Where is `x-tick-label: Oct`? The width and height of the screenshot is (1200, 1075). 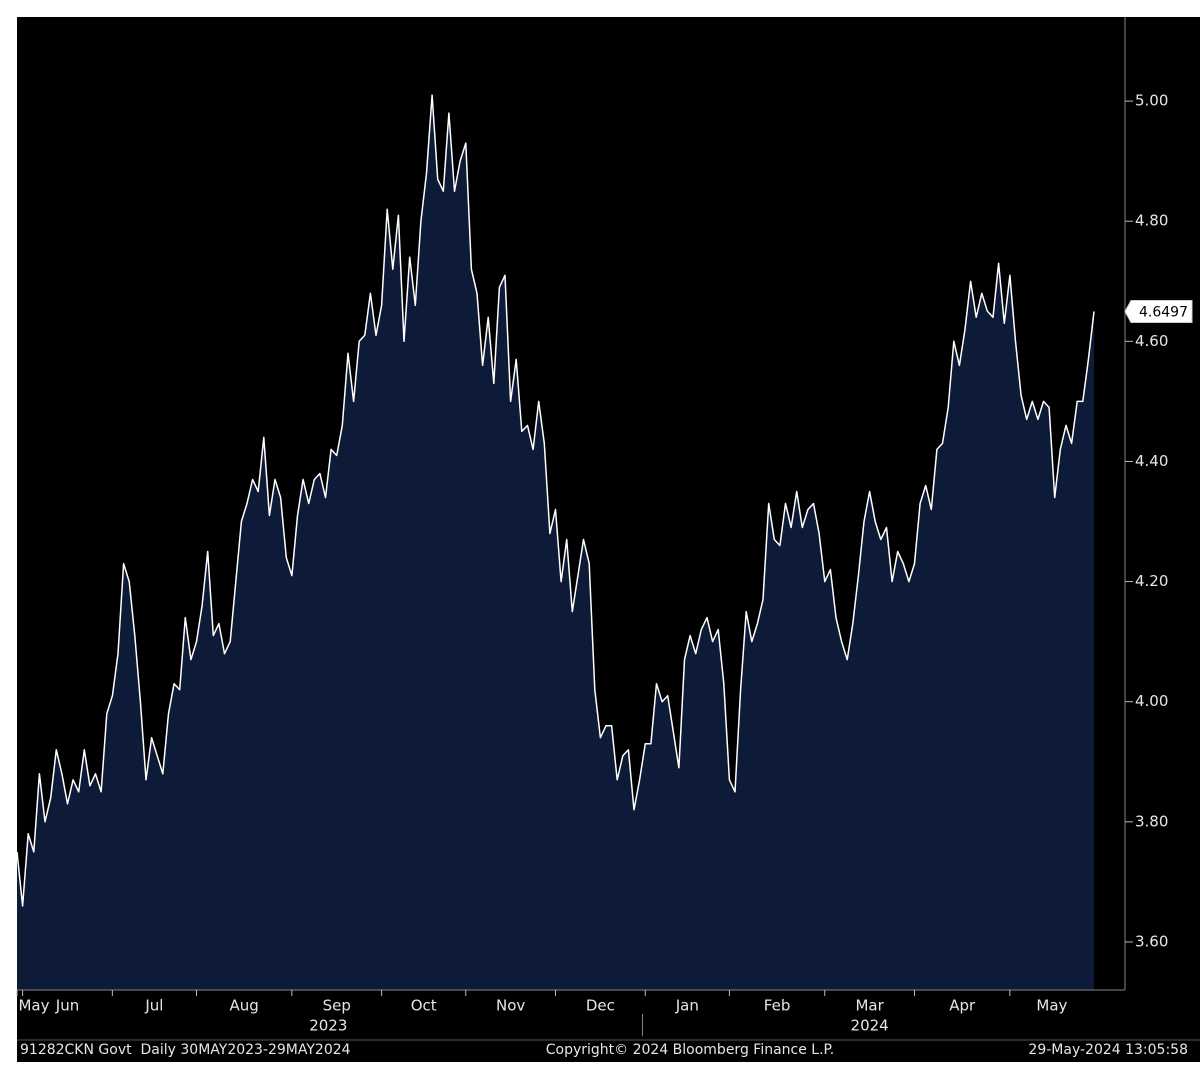 x-tick-label: Oct is located at coordinates (424, 1006).